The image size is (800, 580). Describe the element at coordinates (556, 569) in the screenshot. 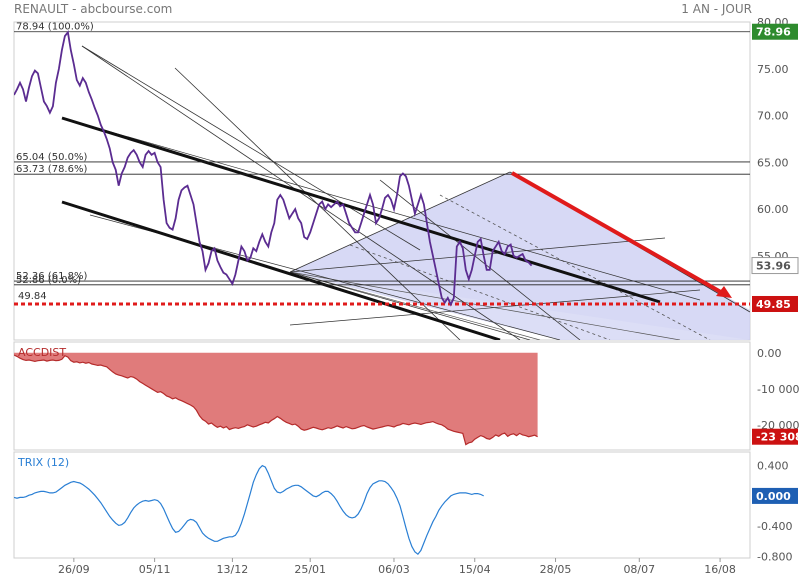

I see `x-tick-label: 28/05` at that location.